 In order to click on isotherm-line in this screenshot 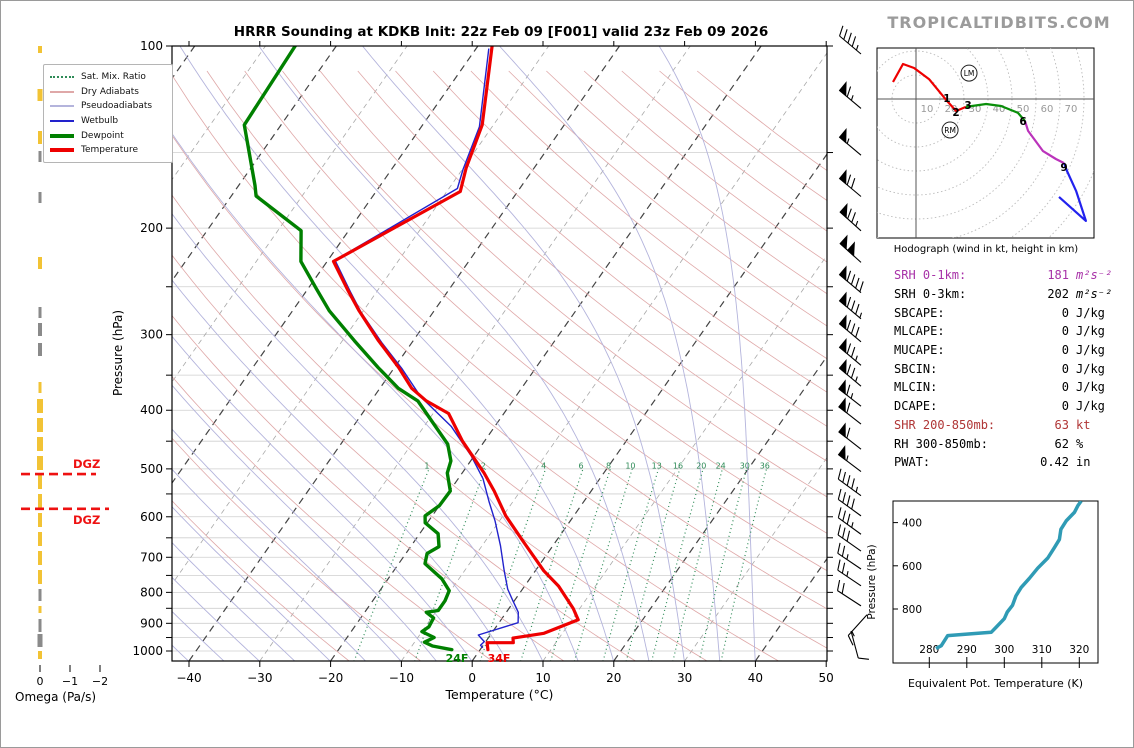, I will do `click(720, 508)`.